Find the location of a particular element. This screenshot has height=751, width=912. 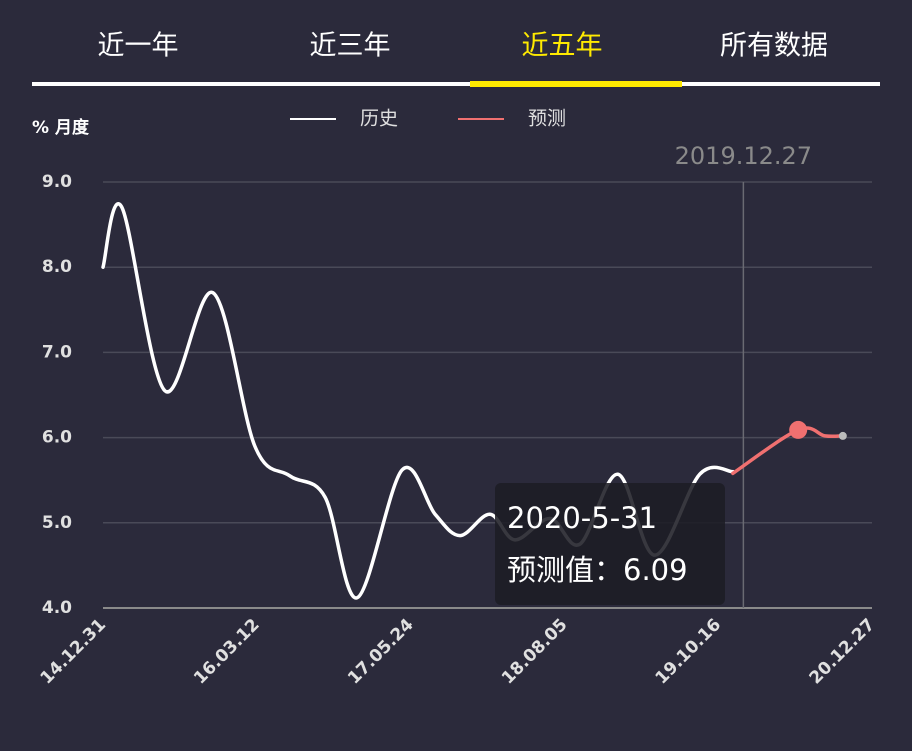

tooltip-value: 预测值：6.09 is located at coordinates (597, 570).